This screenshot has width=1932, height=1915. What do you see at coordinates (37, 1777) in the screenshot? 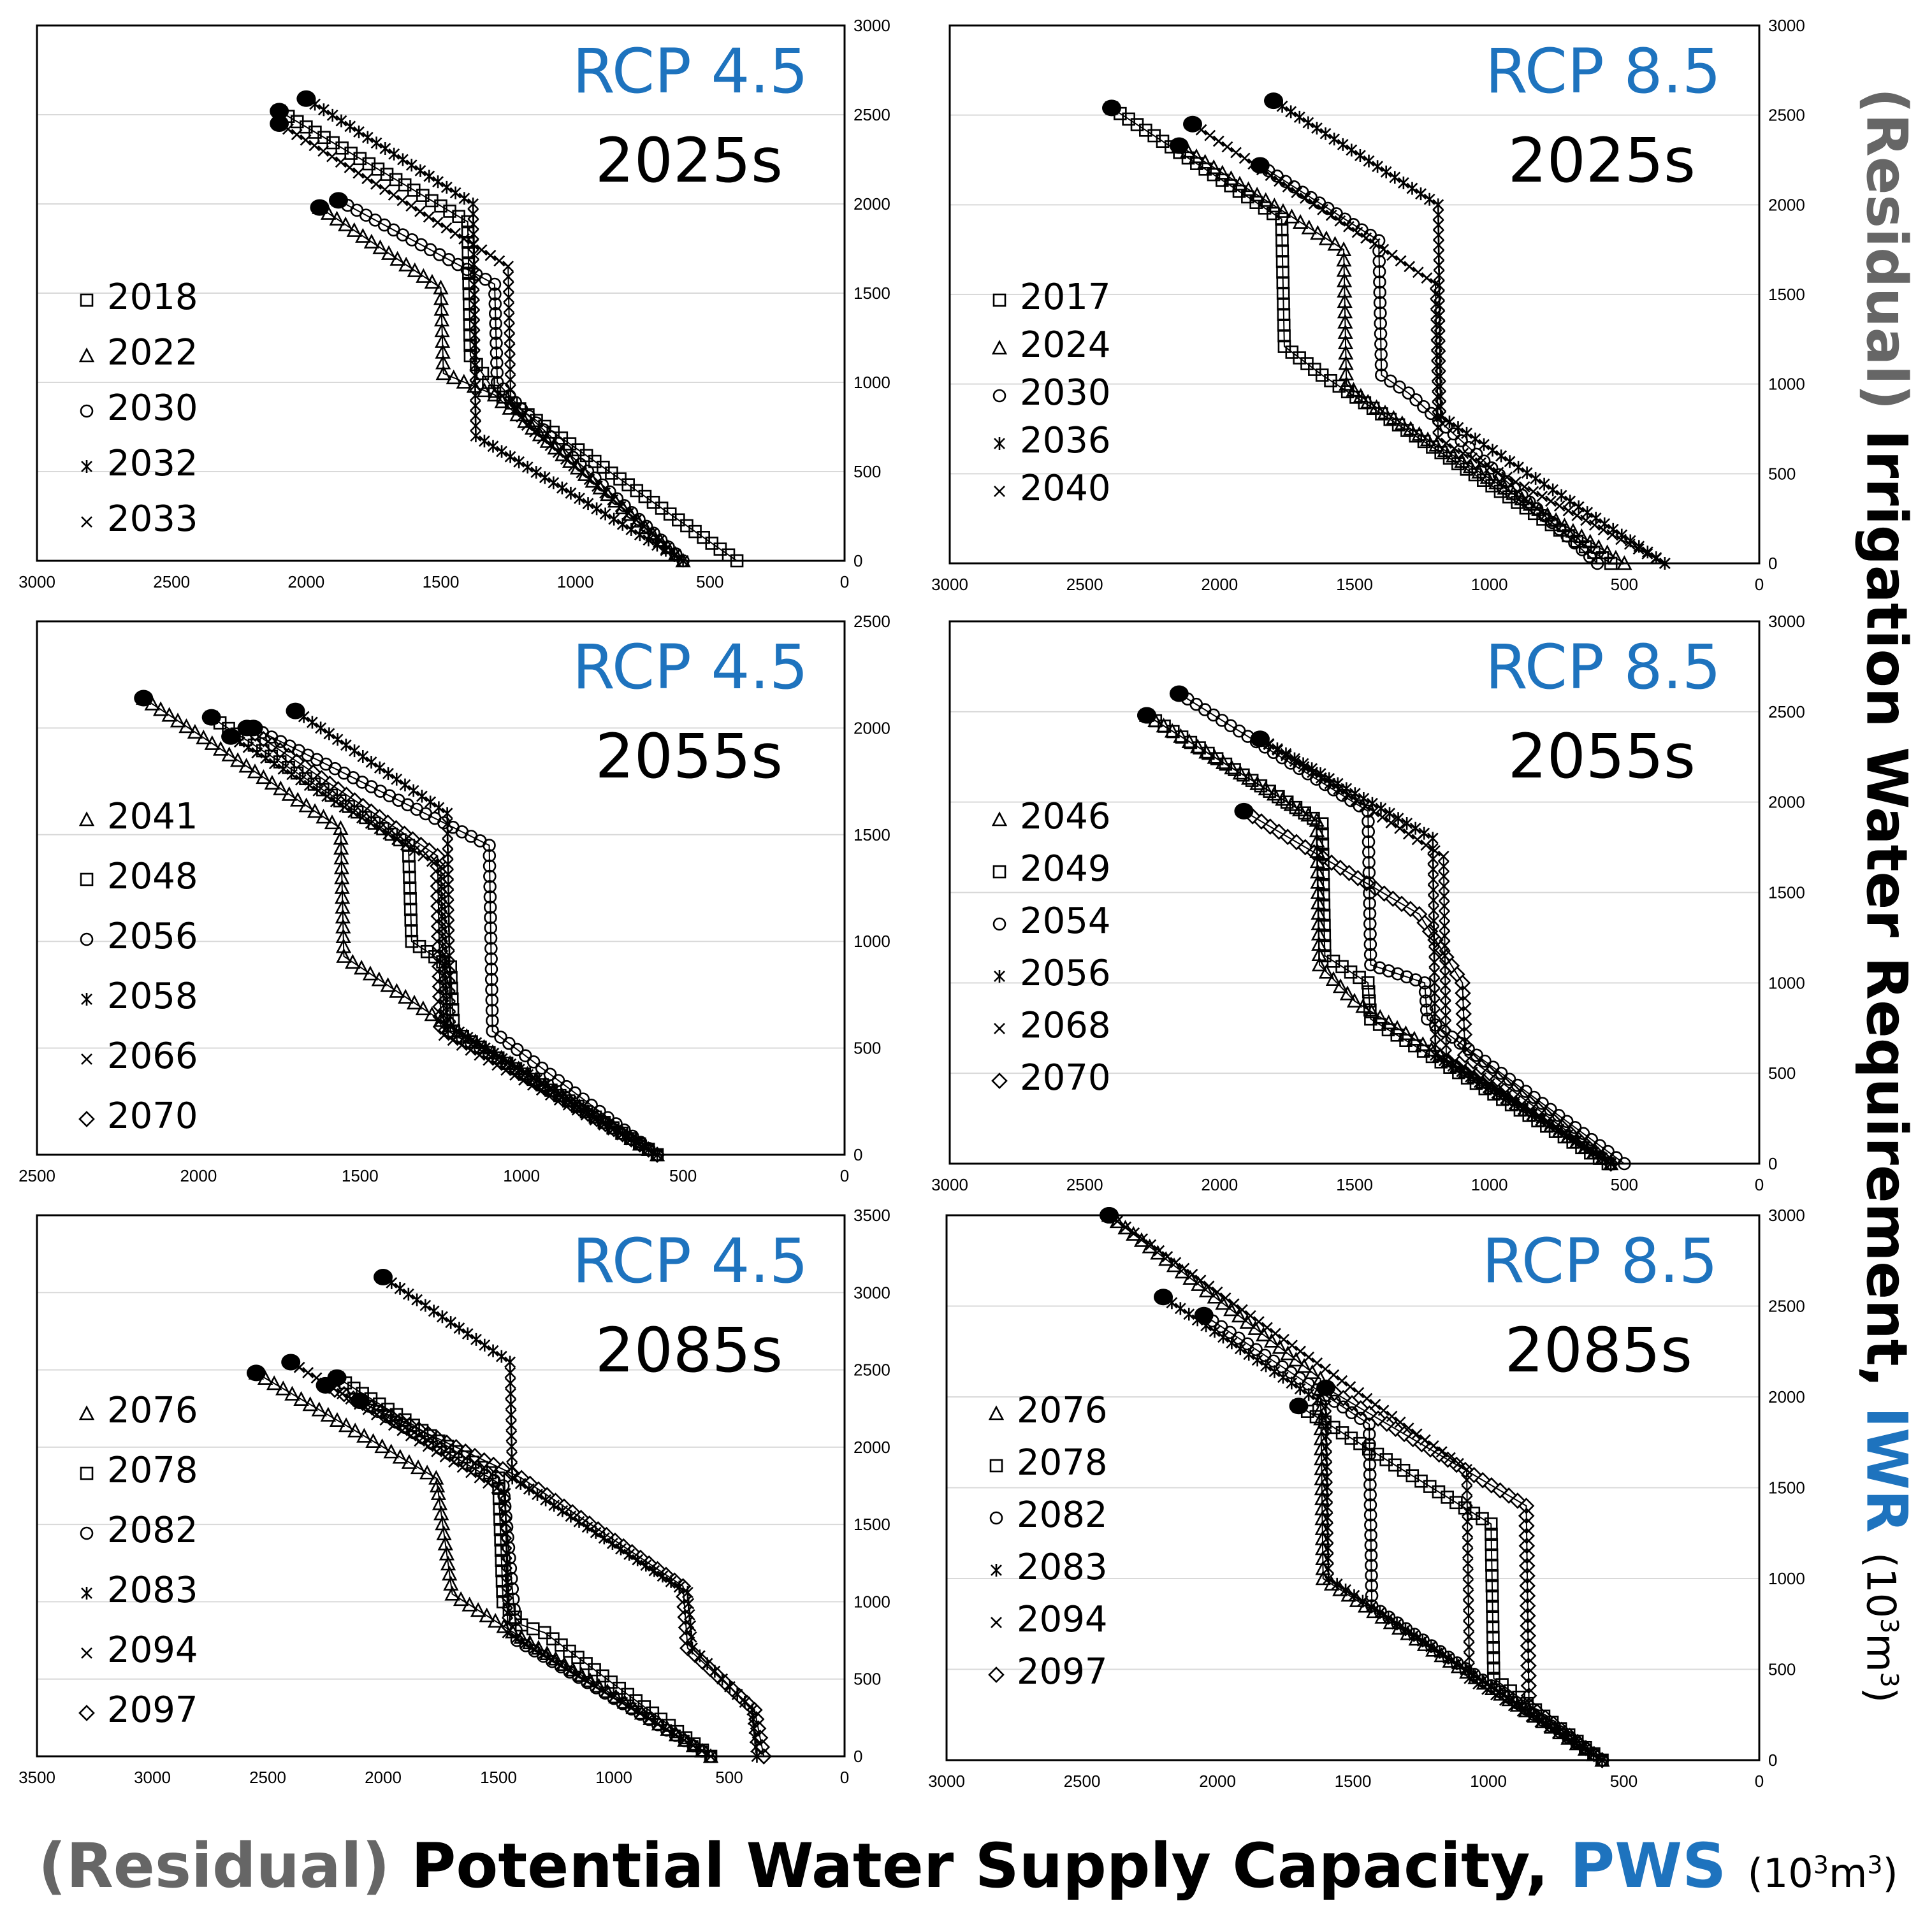
I see `x-tick-label: 3500` at bounding box center [37, 1777].